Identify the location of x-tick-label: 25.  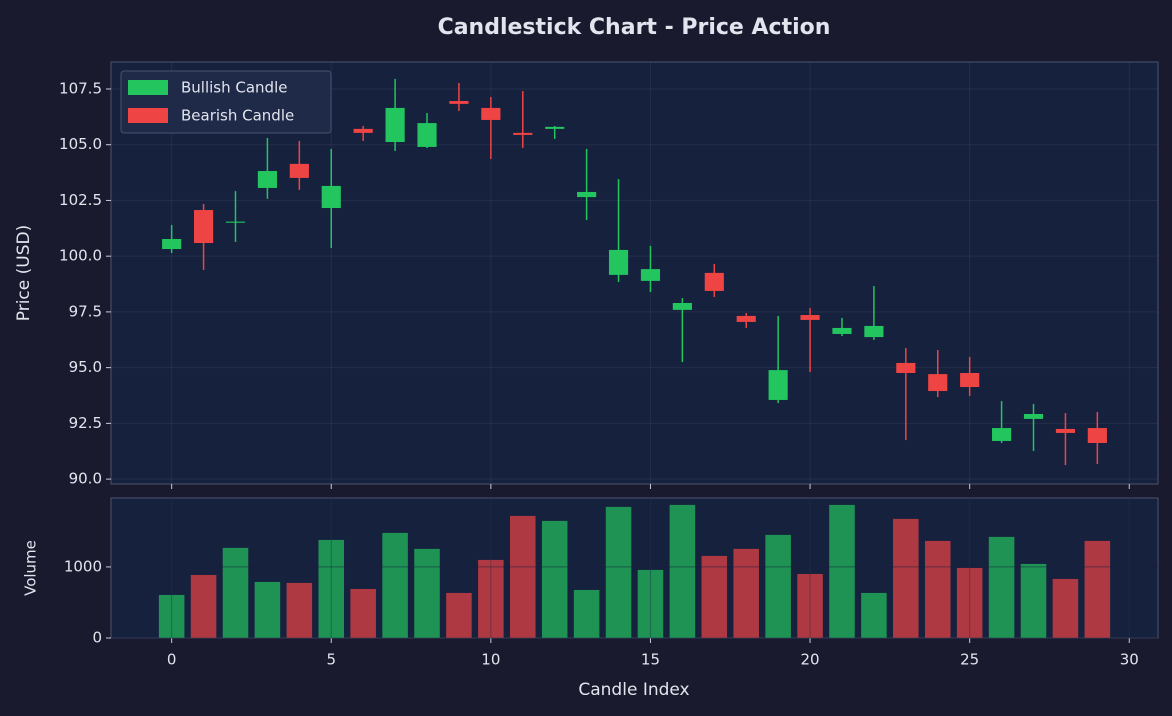
(969, 660).